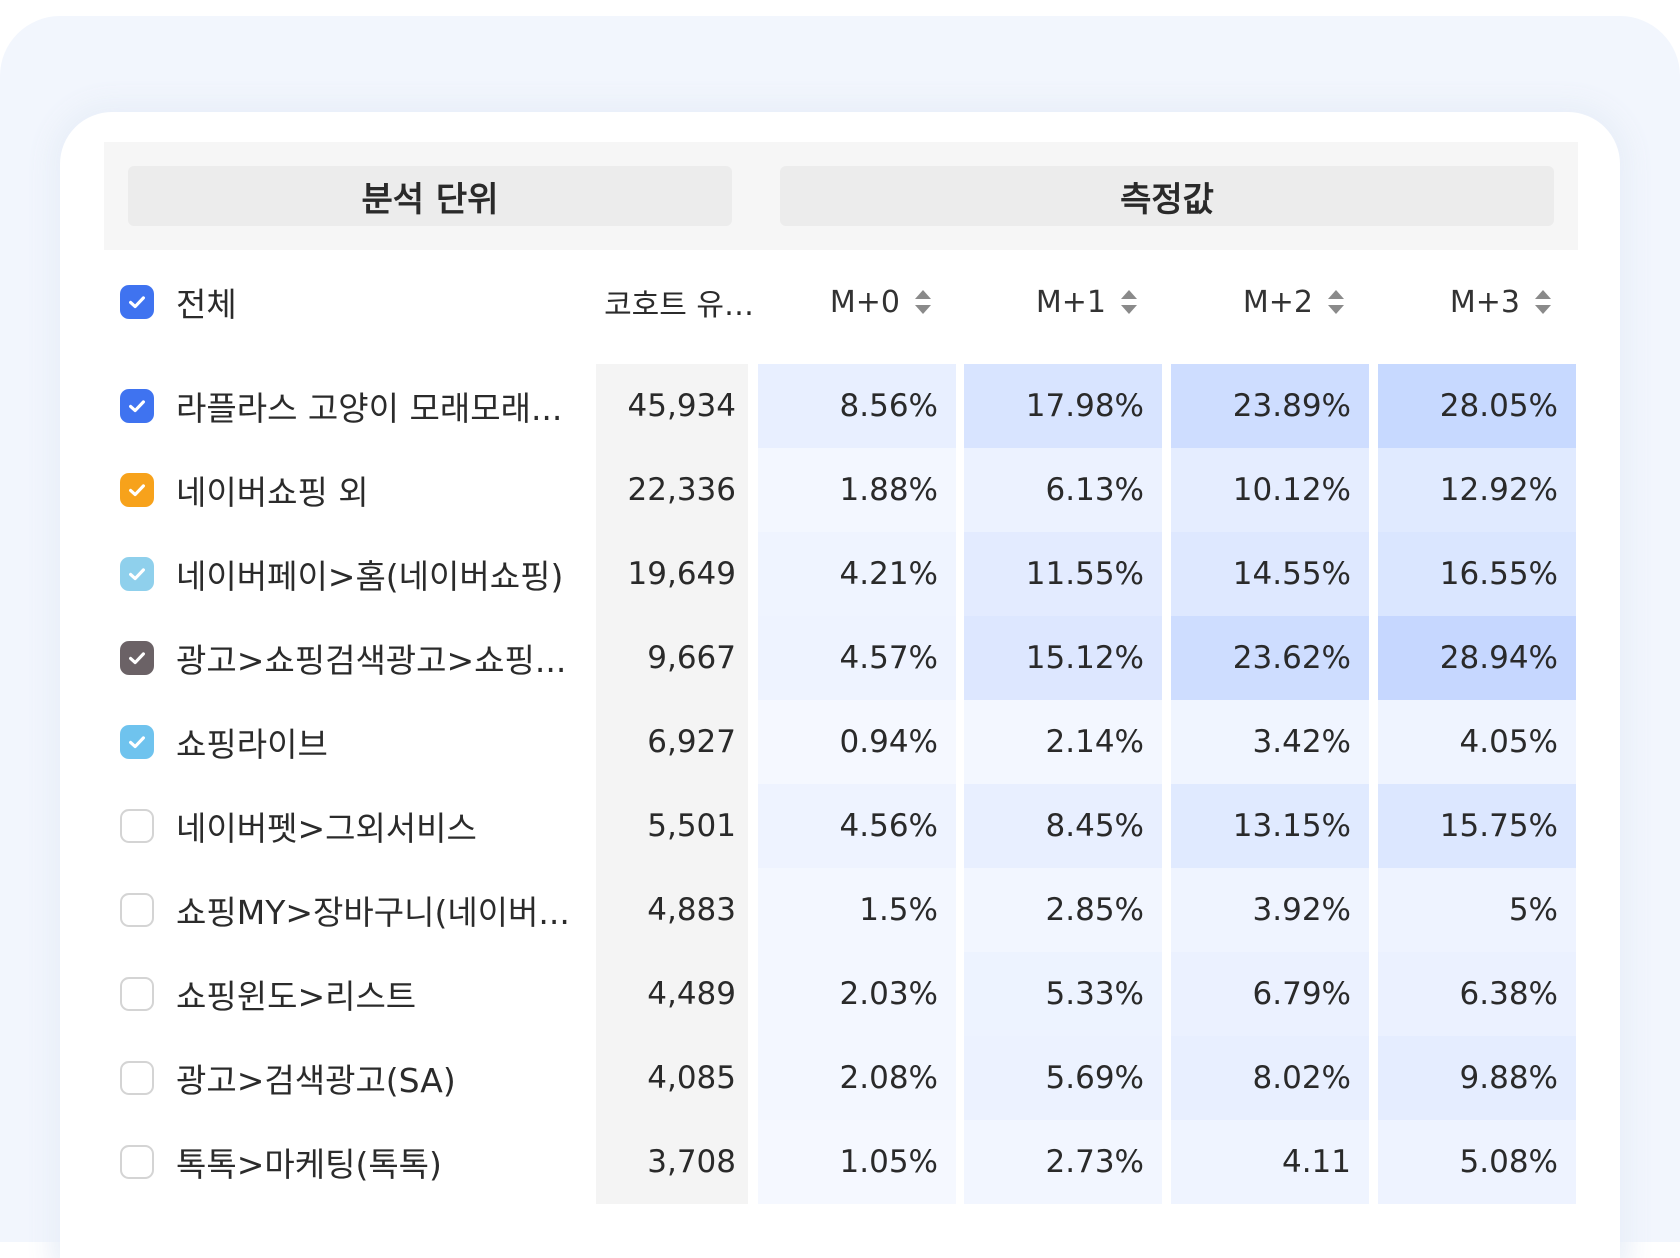  What do you see at coordinates (1477, 1162) in the screenshot?
I see `retention-cell-m3: 5.08%` at bounding box center [1477, 1162].